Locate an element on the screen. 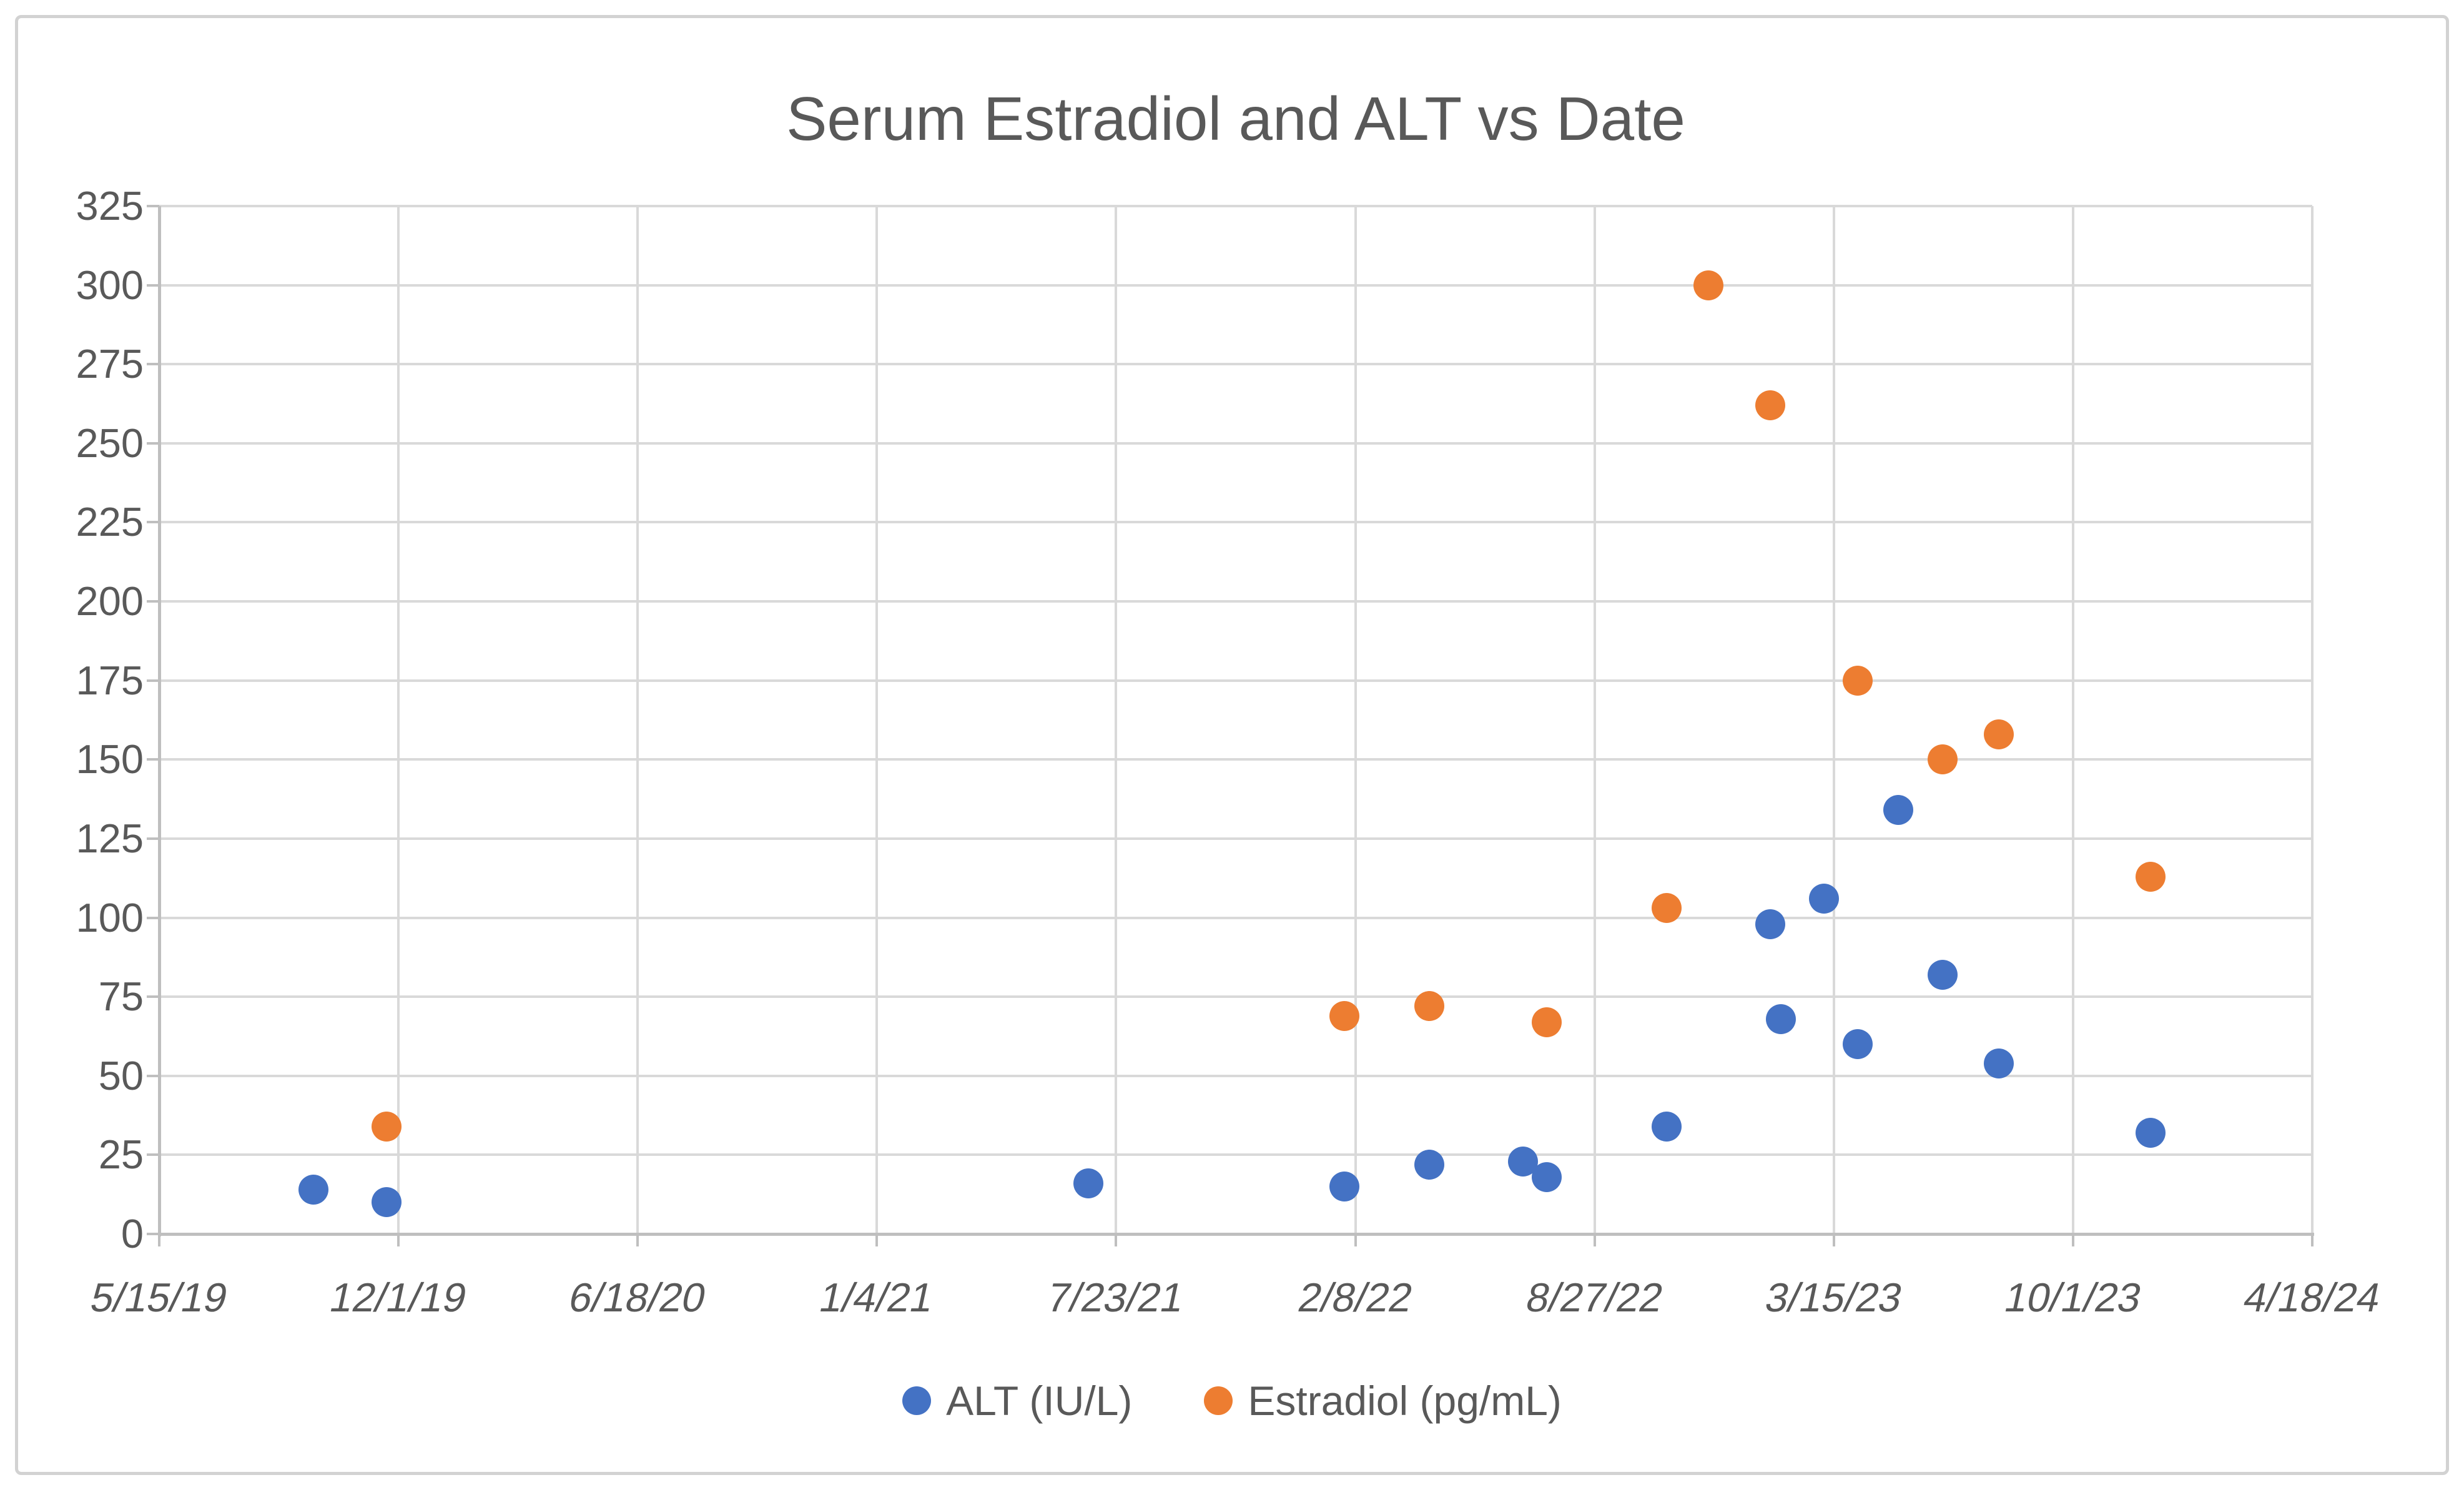 Image resolution: width=2464 pixels, height=1490 pixels. y-tick-label: 325 is located at coordinates (110, 206).